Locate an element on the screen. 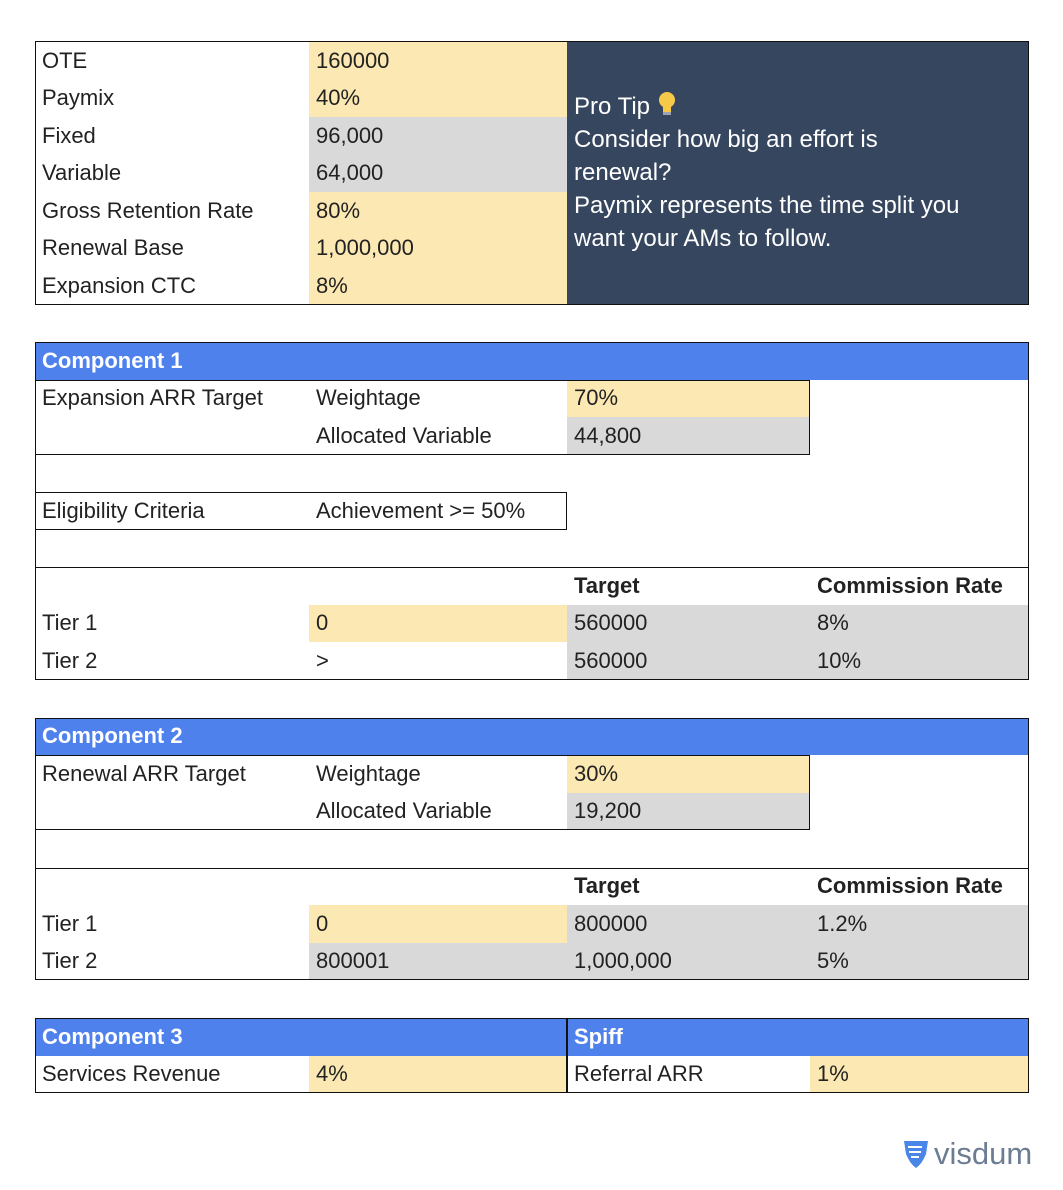  section-header: Component 2 is located at coordinates (532, 736).